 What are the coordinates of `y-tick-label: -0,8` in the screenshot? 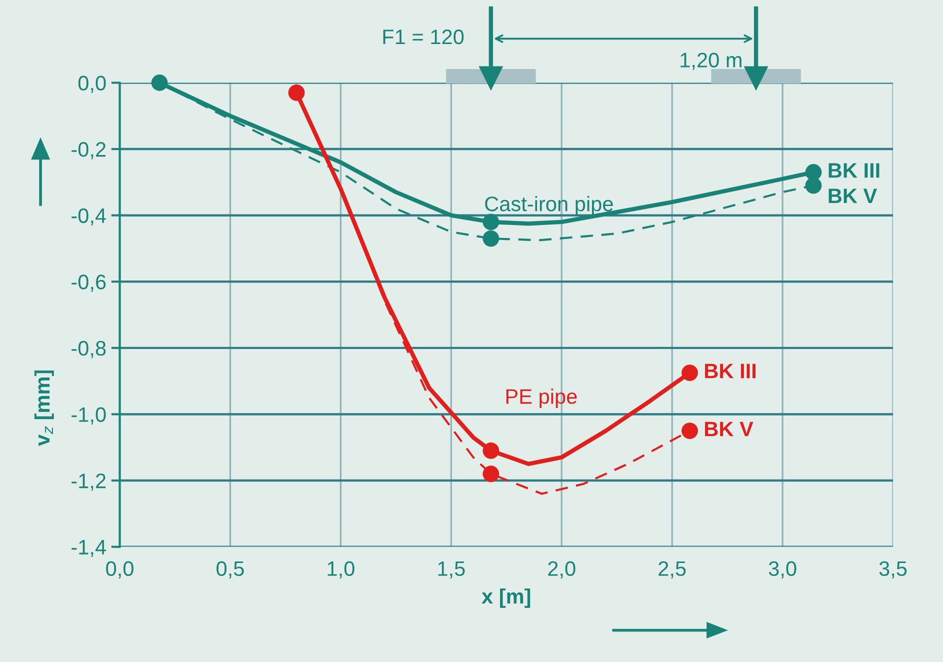 It's located at (89, 349).